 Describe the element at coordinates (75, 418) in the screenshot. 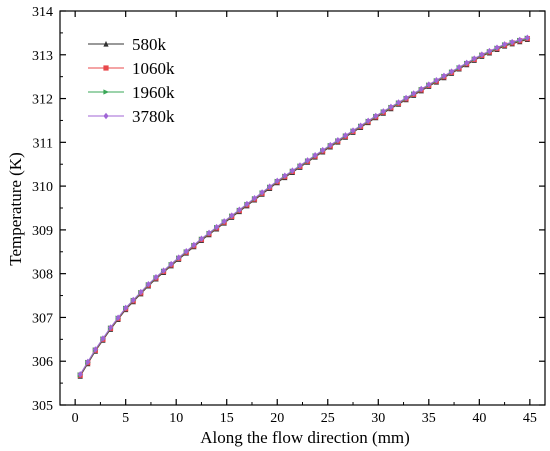

I see `x-tick-label: 0` at that location.